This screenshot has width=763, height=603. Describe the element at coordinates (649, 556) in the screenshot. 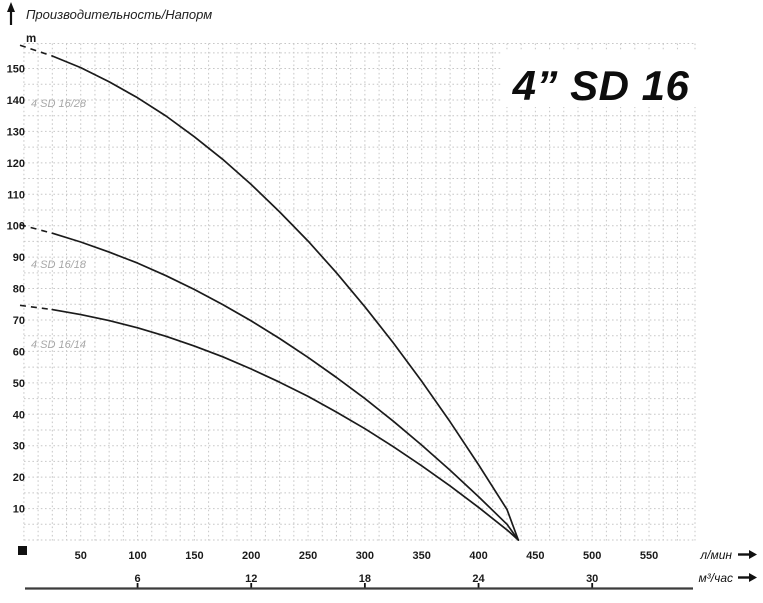

I see `x-tick-label: 550` at that location.